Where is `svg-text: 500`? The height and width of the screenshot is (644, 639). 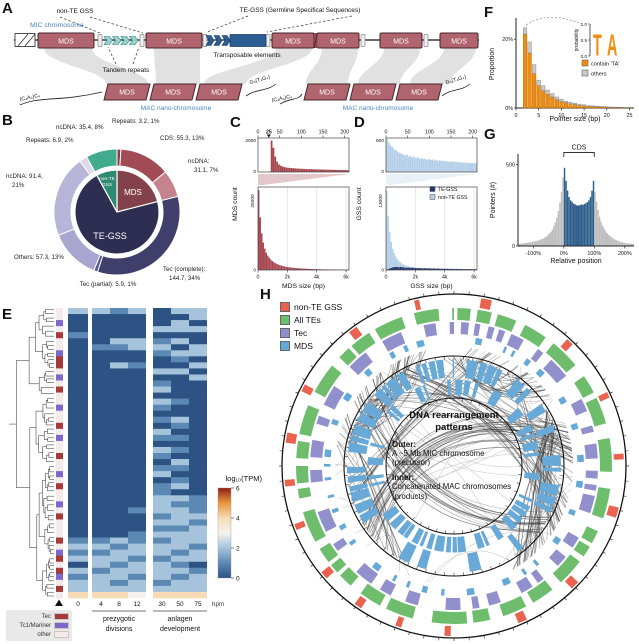
svg-text: 500 is located at coordinates (510, 166).